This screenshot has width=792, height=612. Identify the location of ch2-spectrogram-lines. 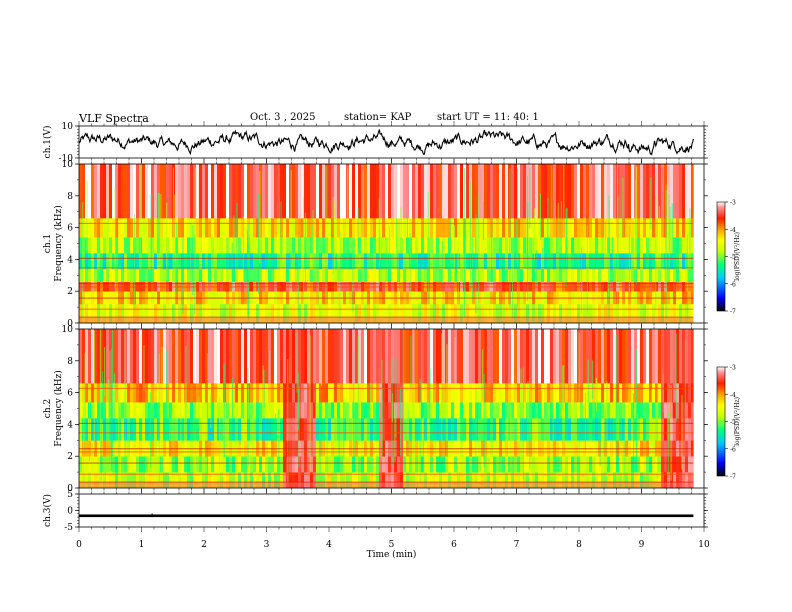
(386, 437).